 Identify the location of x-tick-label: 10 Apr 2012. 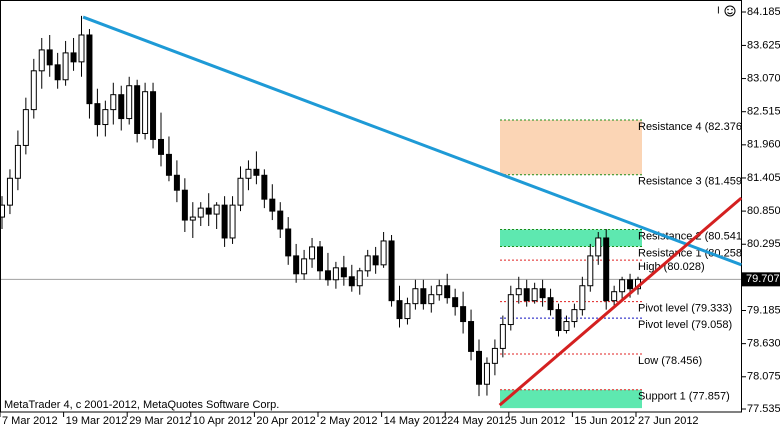
(222, 421).